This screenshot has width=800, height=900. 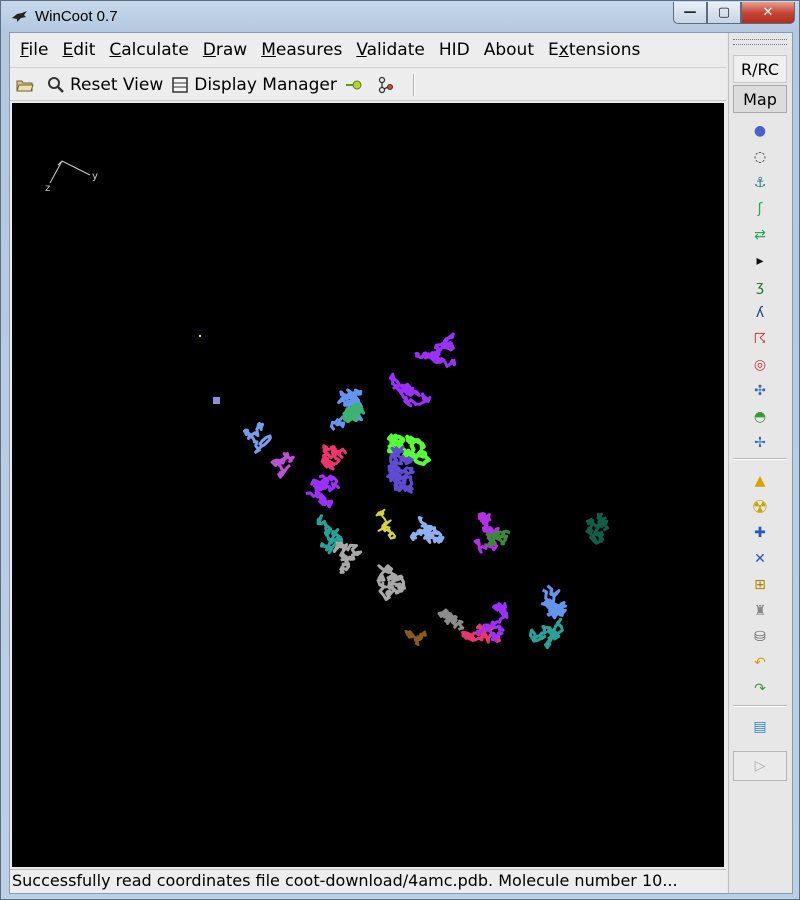 I want to click on open-coordinates-button, so click(x=27, y=85).